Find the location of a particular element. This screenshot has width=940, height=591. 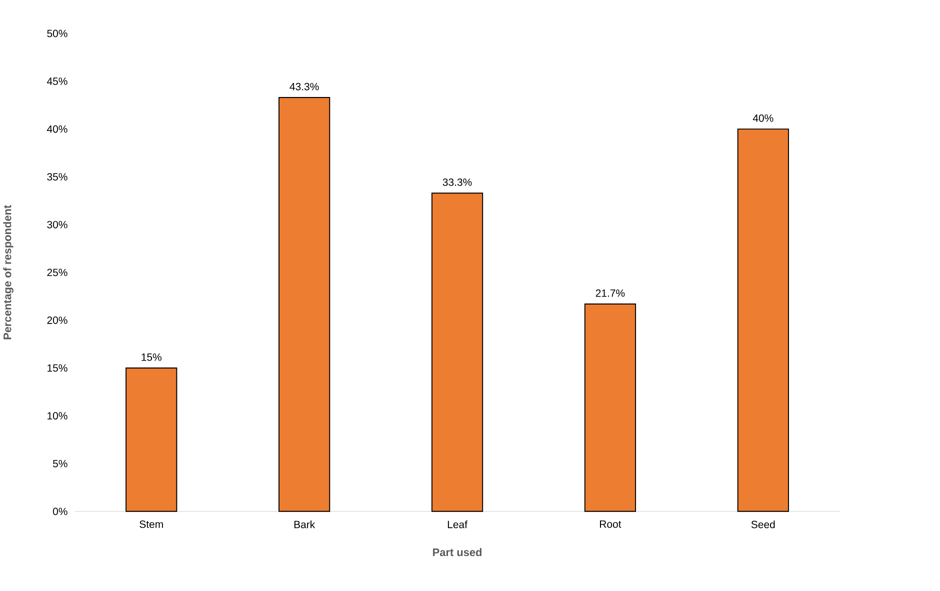

data-label: 21.7% is located at coordinates (610, 293).